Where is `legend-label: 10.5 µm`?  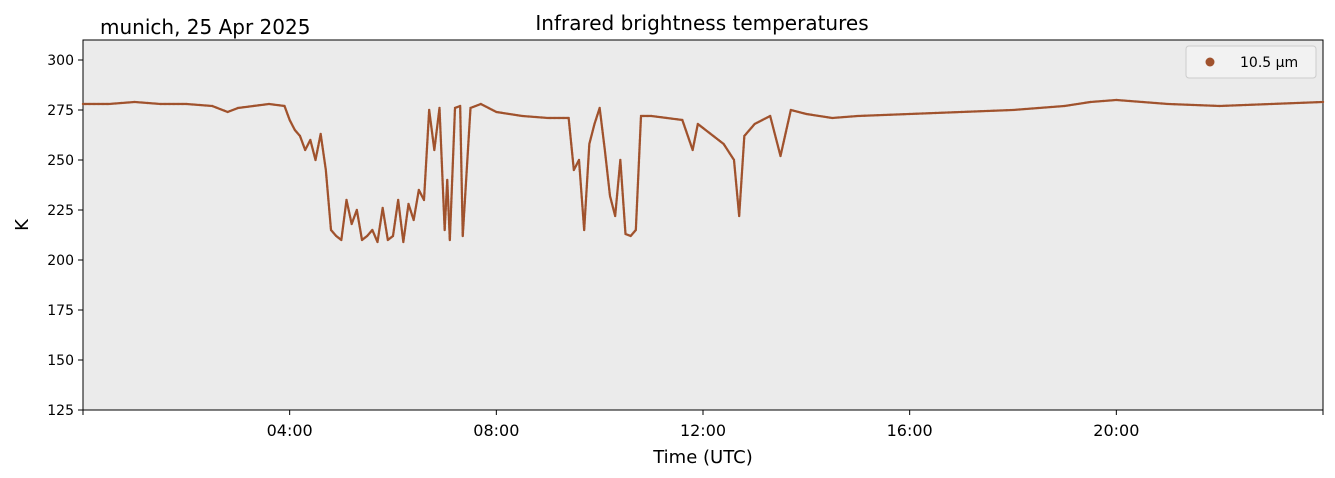 legend-label: 10.5 µm is located at coordinates (1269, 63).